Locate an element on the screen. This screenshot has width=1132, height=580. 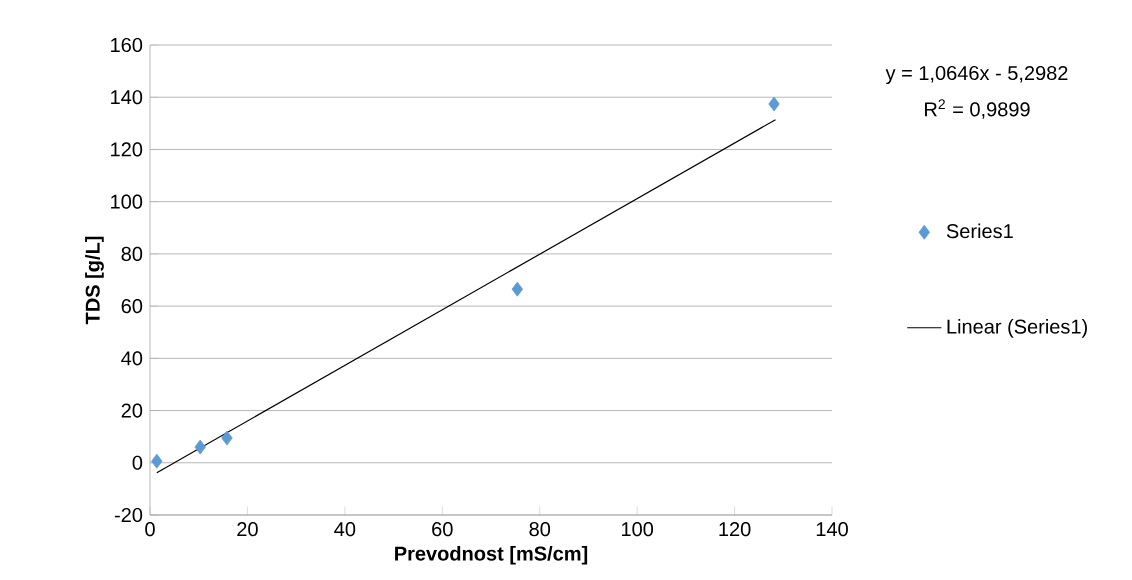
y-tick-label: 20 is located at coordinates (132, 410).